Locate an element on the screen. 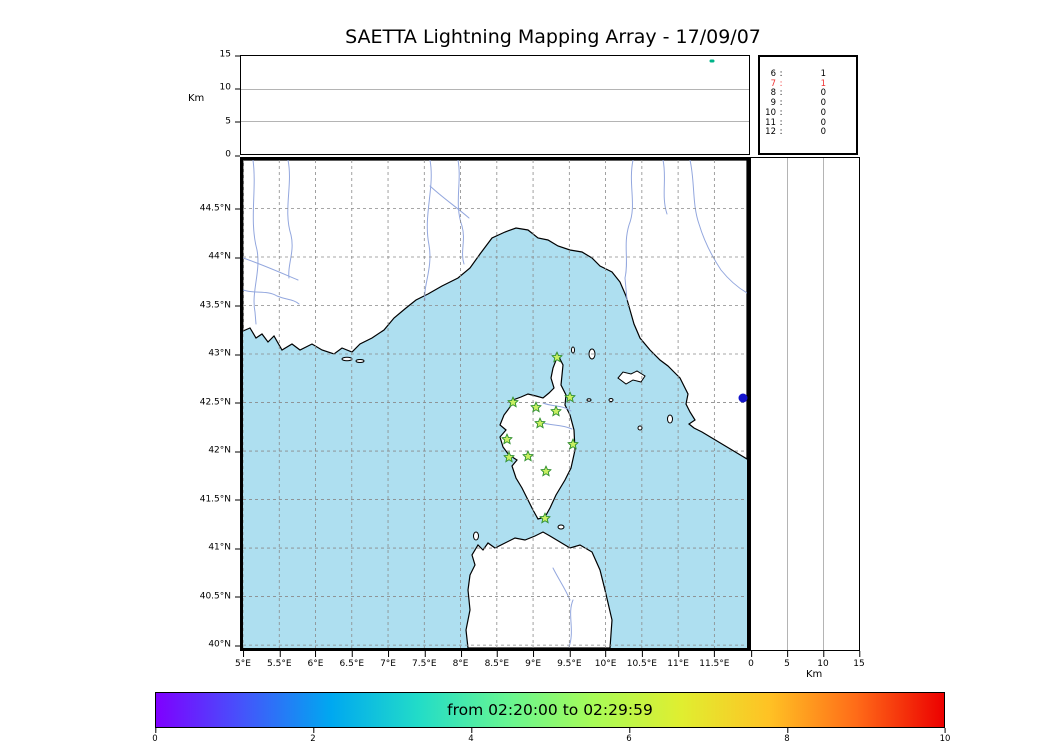 The width and height of the screenshot is (1050, 750). lightning-source-mark is located at coordinates (712, 61).